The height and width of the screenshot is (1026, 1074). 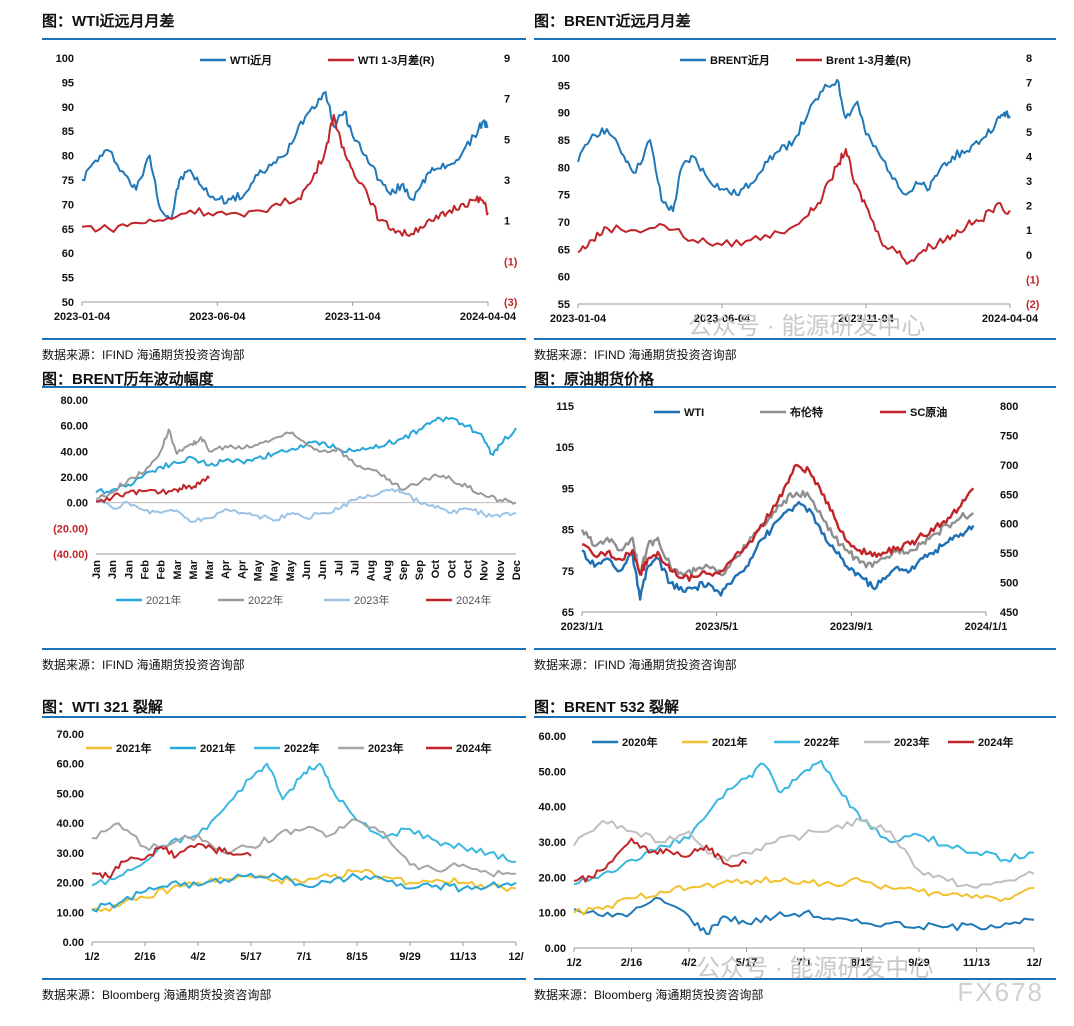 I want to click on y-tick-label: 55, so click(x=564, y=305).